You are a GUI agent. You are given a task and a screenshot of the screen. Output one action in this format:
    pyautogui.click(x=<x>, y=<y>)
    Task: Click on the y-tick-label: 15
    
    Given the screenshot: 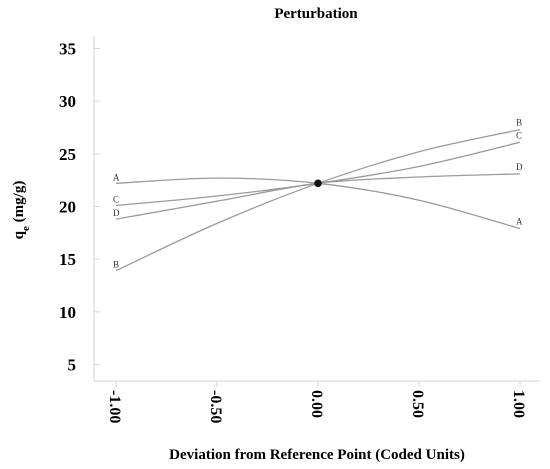 What is the action you would take?
    pyautogui.click(x=67, y=259)
    